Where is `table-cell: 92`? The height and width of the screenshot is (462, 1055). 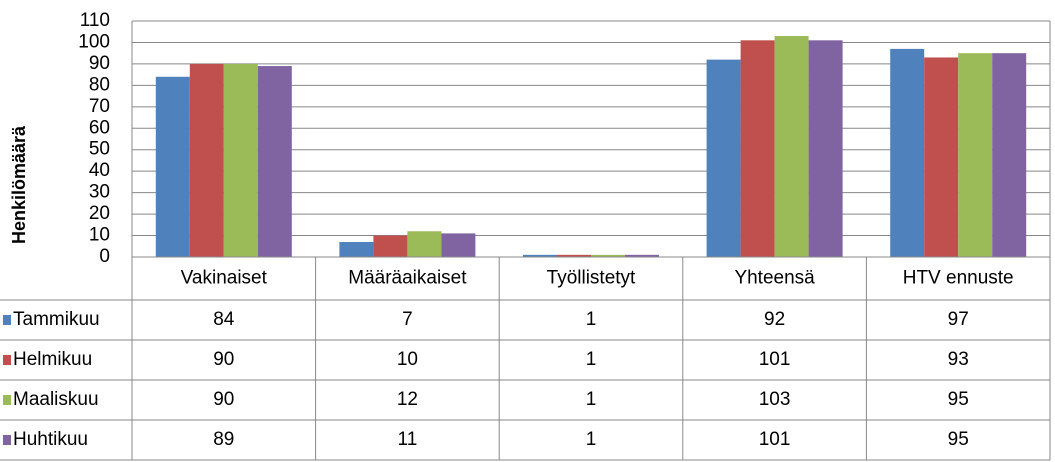 table-cell: 92 is located at coordinates (774, 319).